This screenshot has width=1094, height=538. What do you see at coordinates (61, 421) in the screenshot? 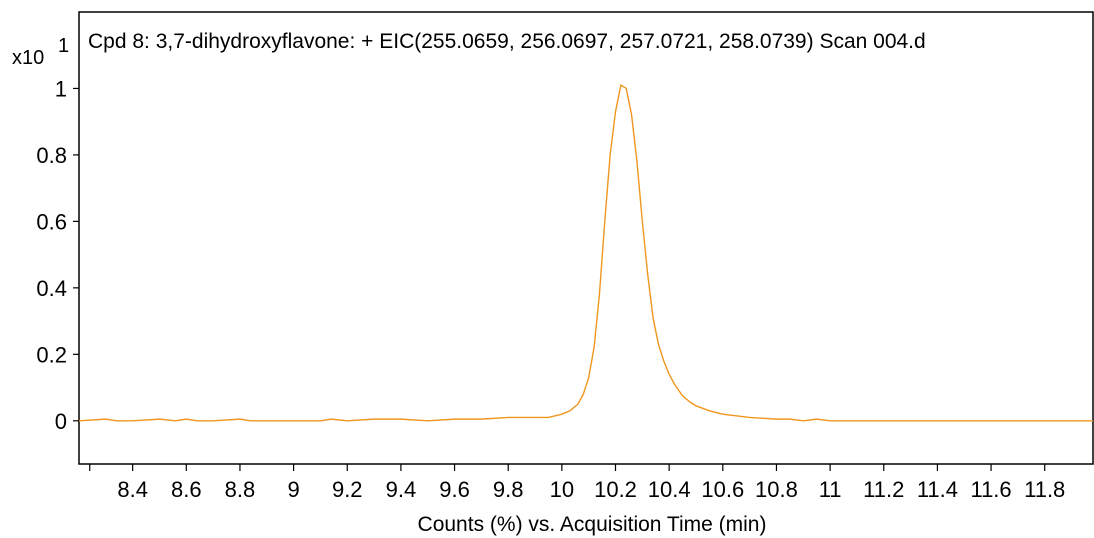
I see `y-tick-label: 0` at bounding box center [61, 421].